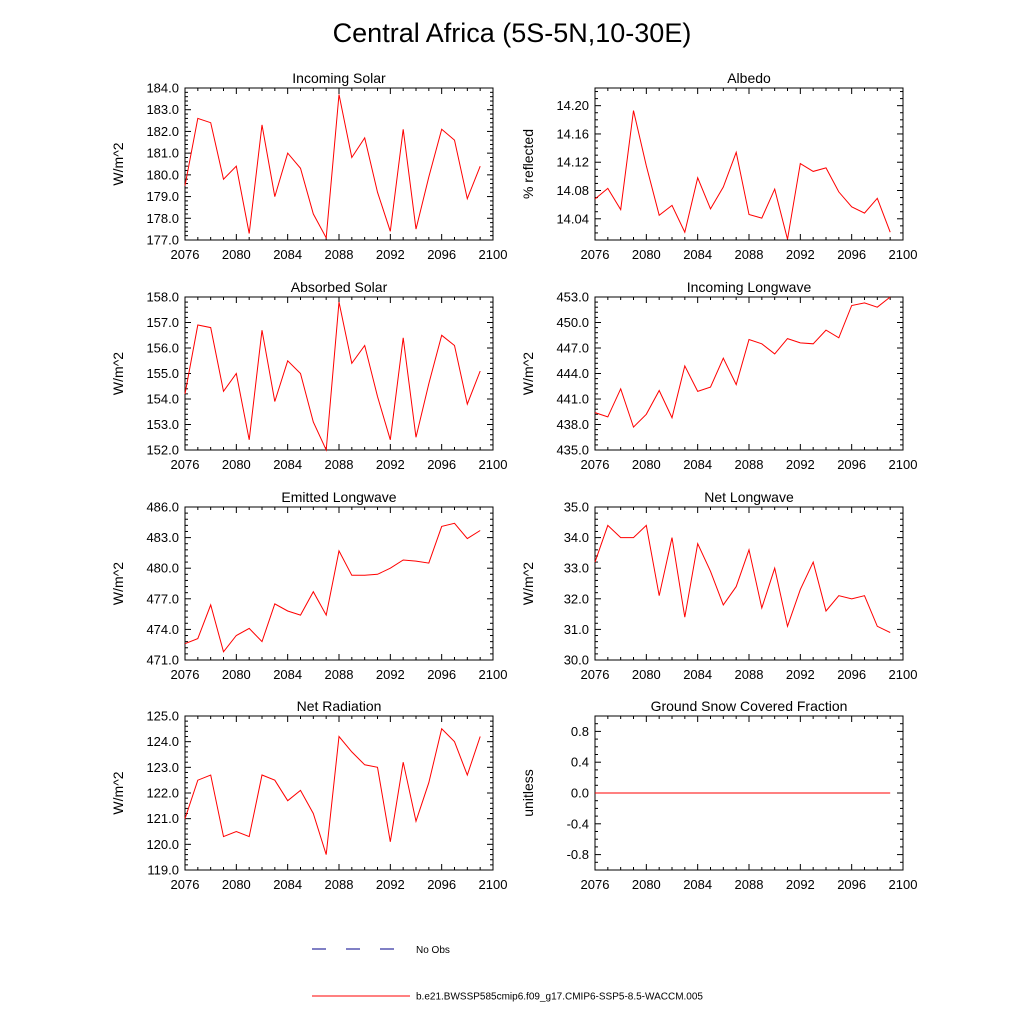 This screenshot has width=1024, height=1024. Describe the element at coordinates (572, 322) in the screenshot. I see `y-tick-label: 450.0` at that location.